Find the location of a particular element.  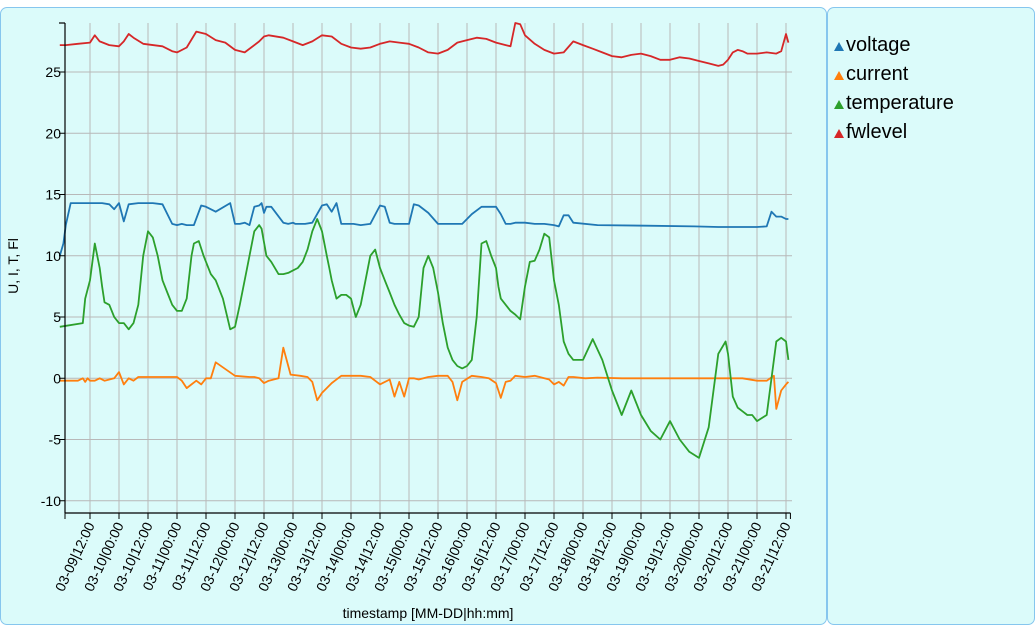

legend-label-fwlevel: fwlevel is located at coordinates (877, 131).